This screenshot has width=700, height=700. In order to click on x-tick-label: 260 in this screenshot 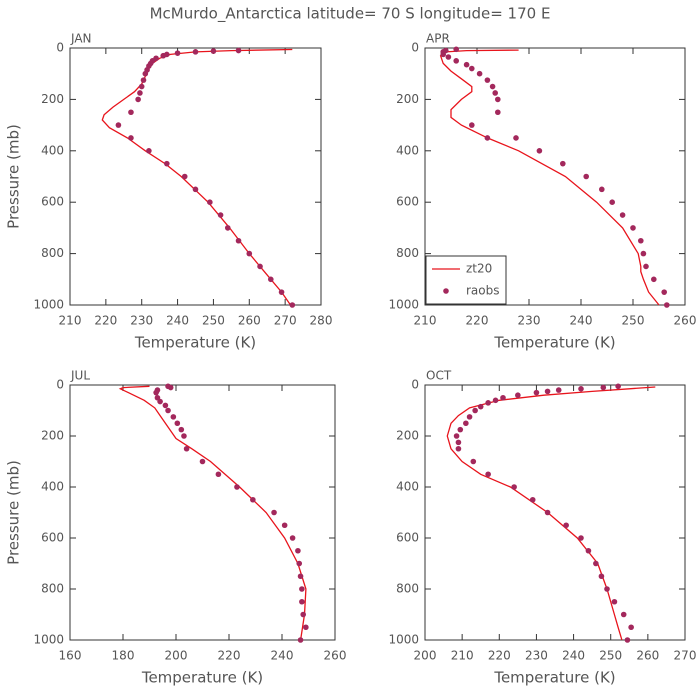, I will do `click(249, 321)`.